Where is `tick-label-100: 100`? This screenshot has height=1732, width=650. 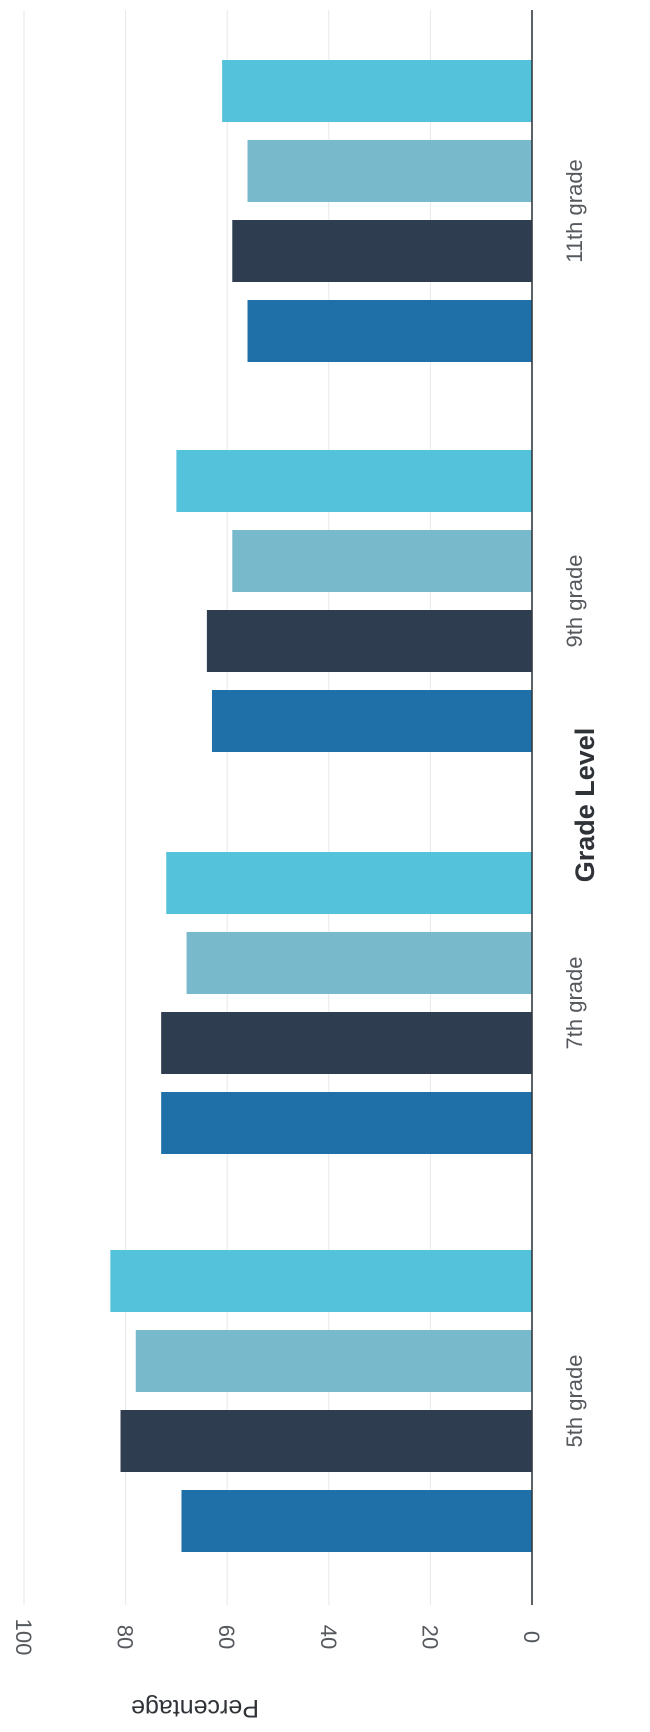
tick-label-100: 100 is located at coordinates (23, 1637).